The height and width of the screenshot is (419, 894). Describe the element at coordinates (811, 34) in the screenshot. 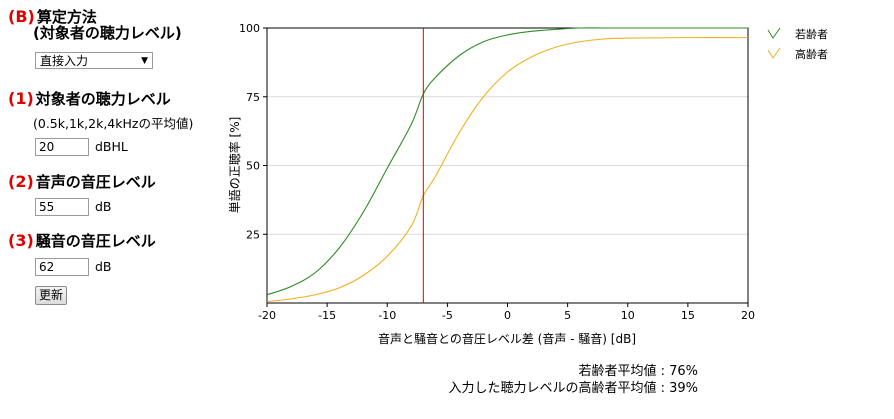

I see `legend-label-young: 若齢者` at that location.